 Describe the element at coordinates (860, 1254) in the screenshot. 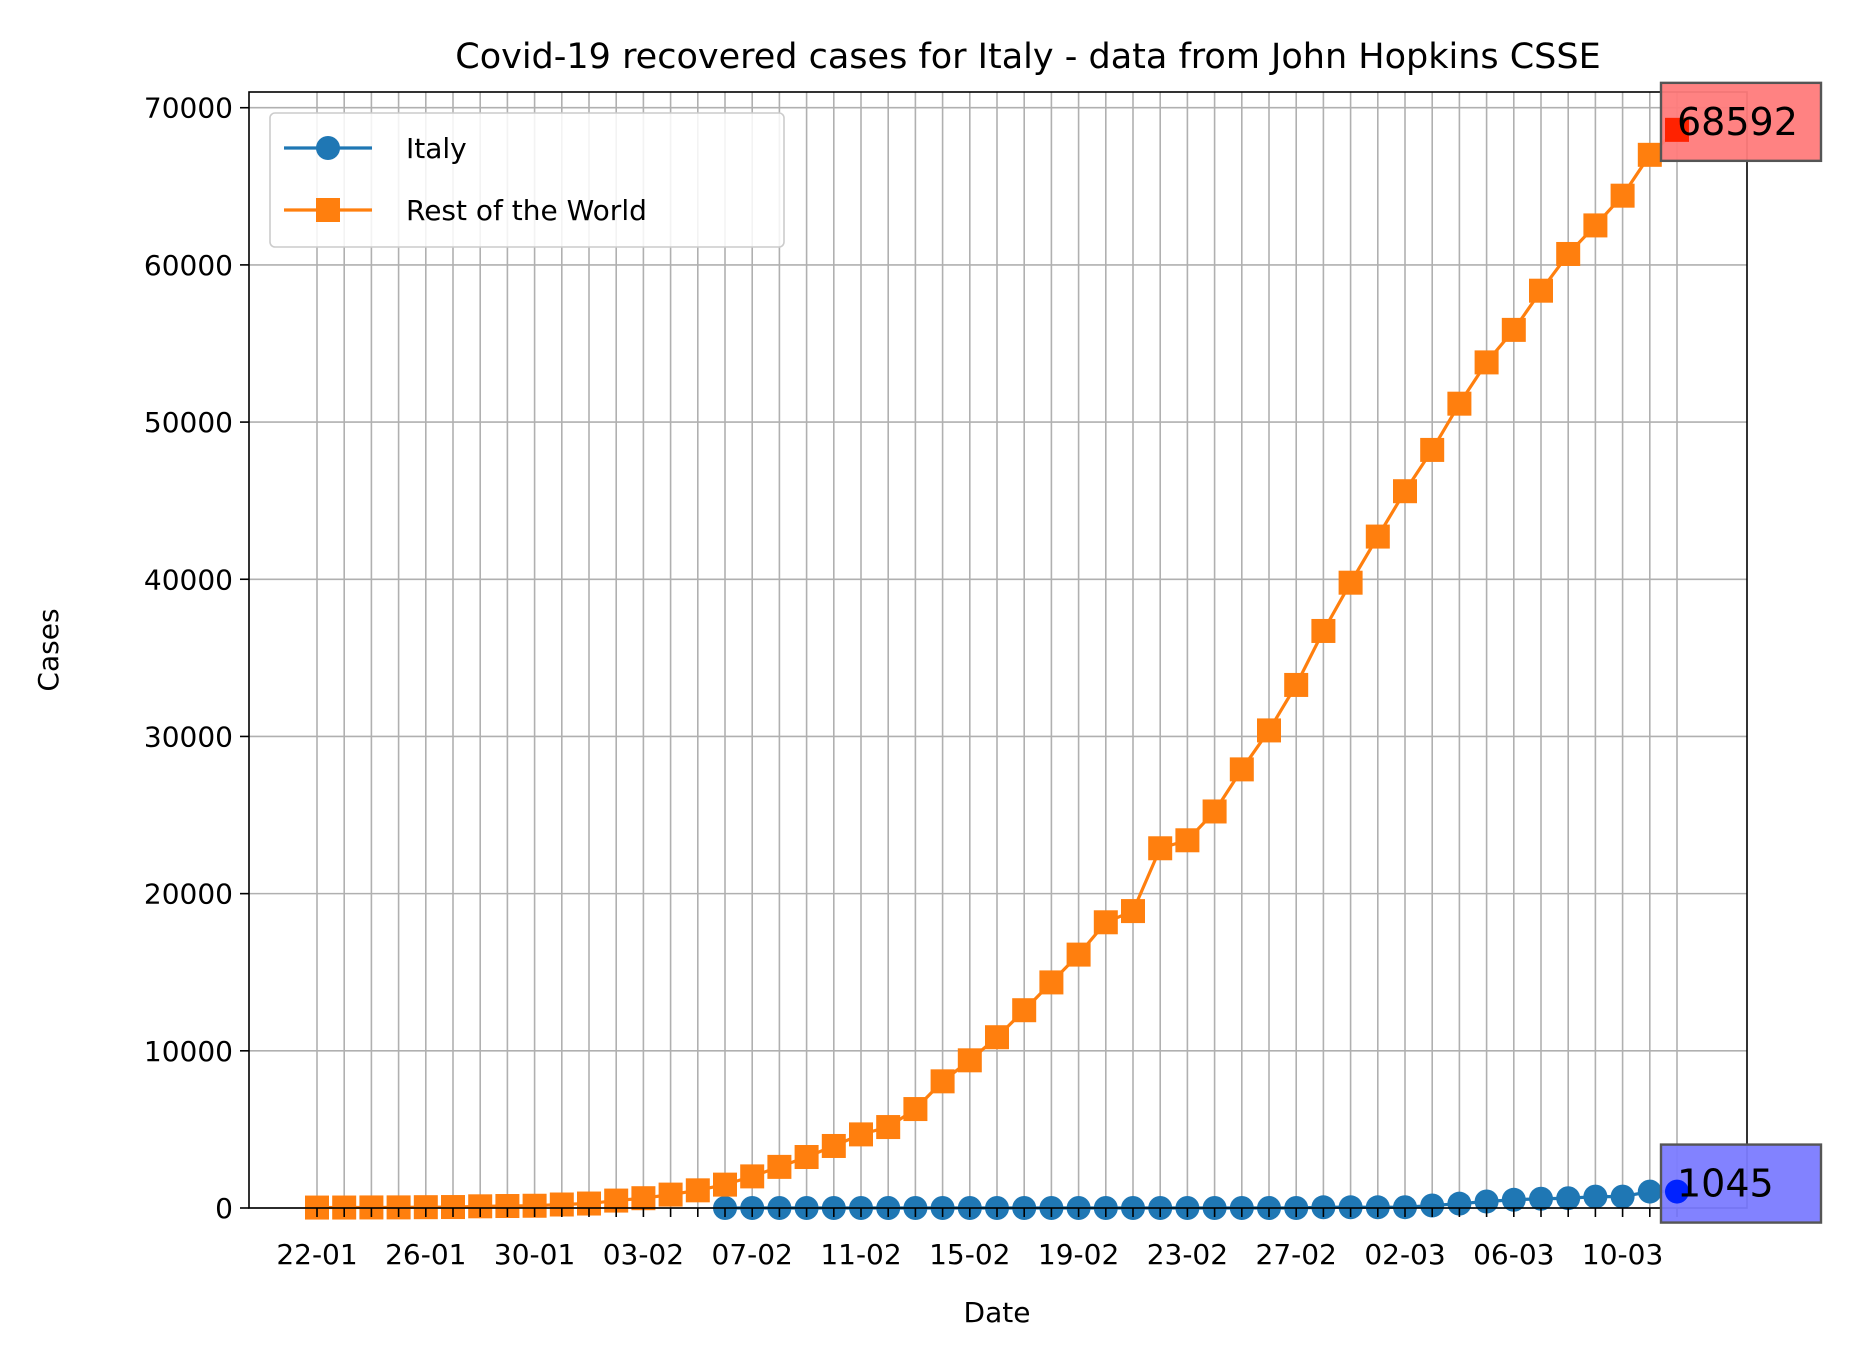

I see `x-tick-label: 11-02` at that location.